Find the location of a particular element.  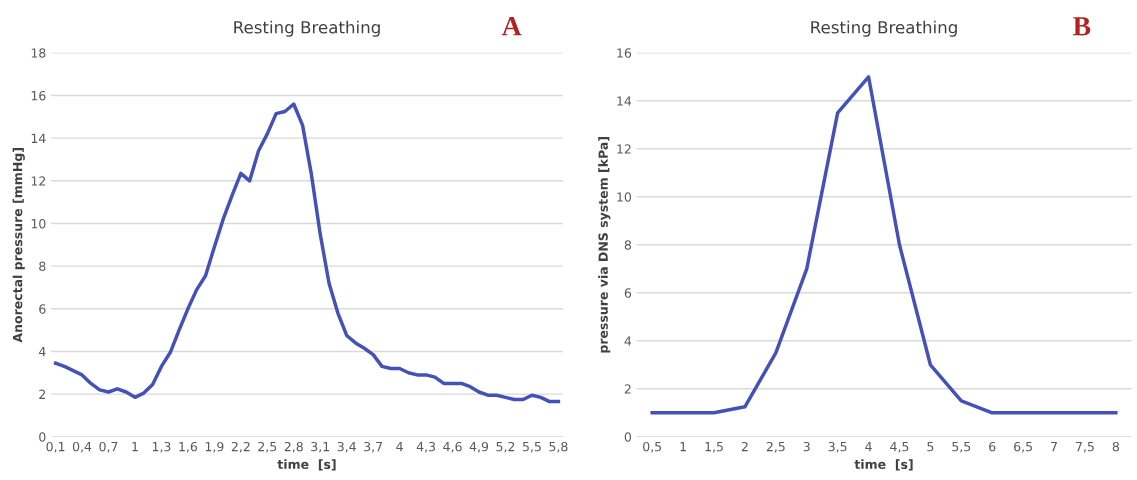

x-tick-label: 8 is located at coordinates (1115, 446).